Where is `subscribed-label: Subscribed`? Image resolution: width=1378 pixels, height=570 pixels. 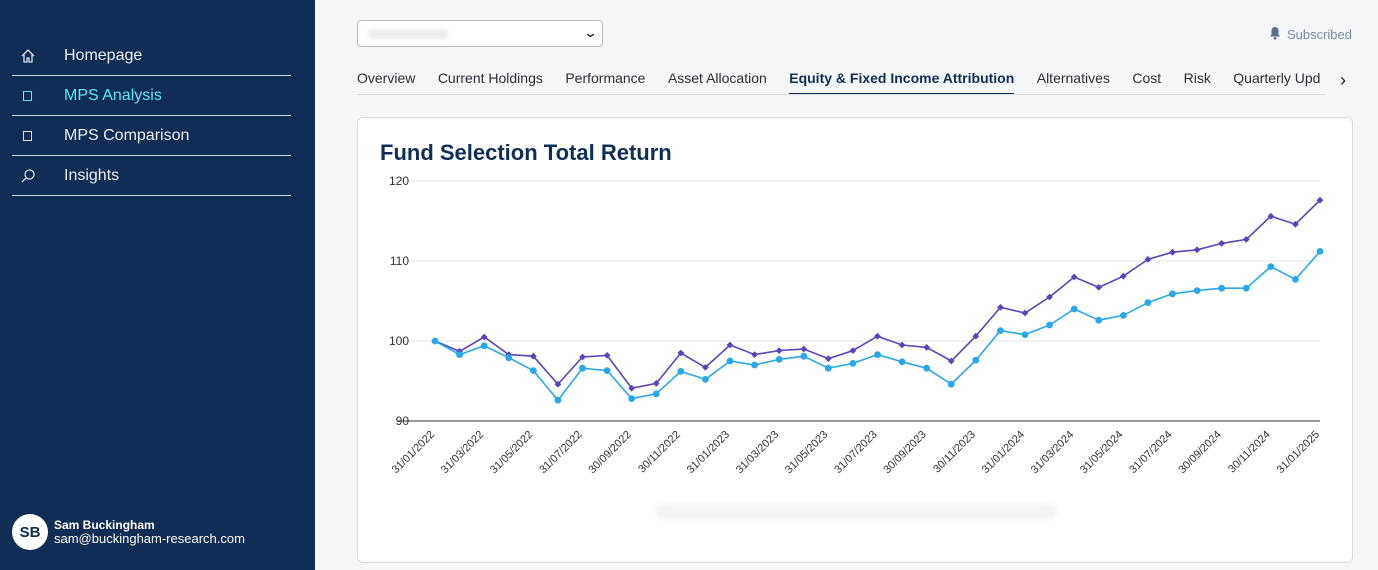 subscribed-label: Subscribed is located at coordinates (1319, 34).